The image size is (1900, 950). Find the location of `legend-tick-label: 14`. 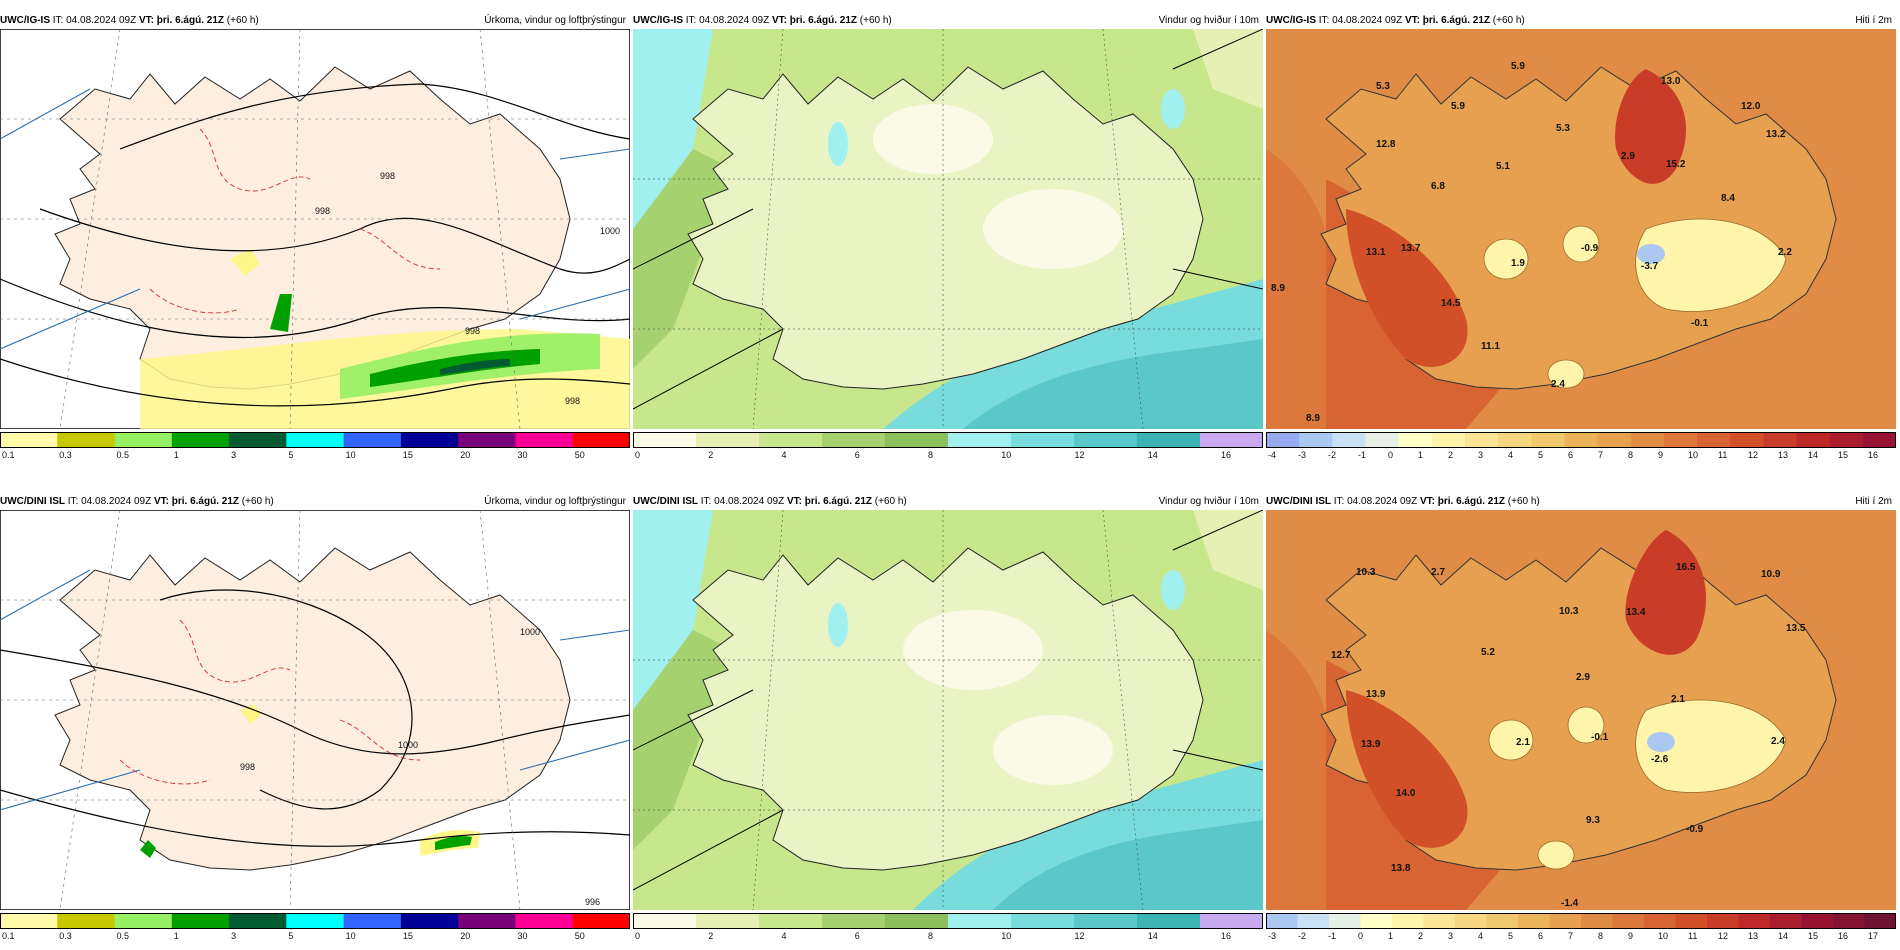

legend-tick-label: 14 is located at coordinates (1783, 936).